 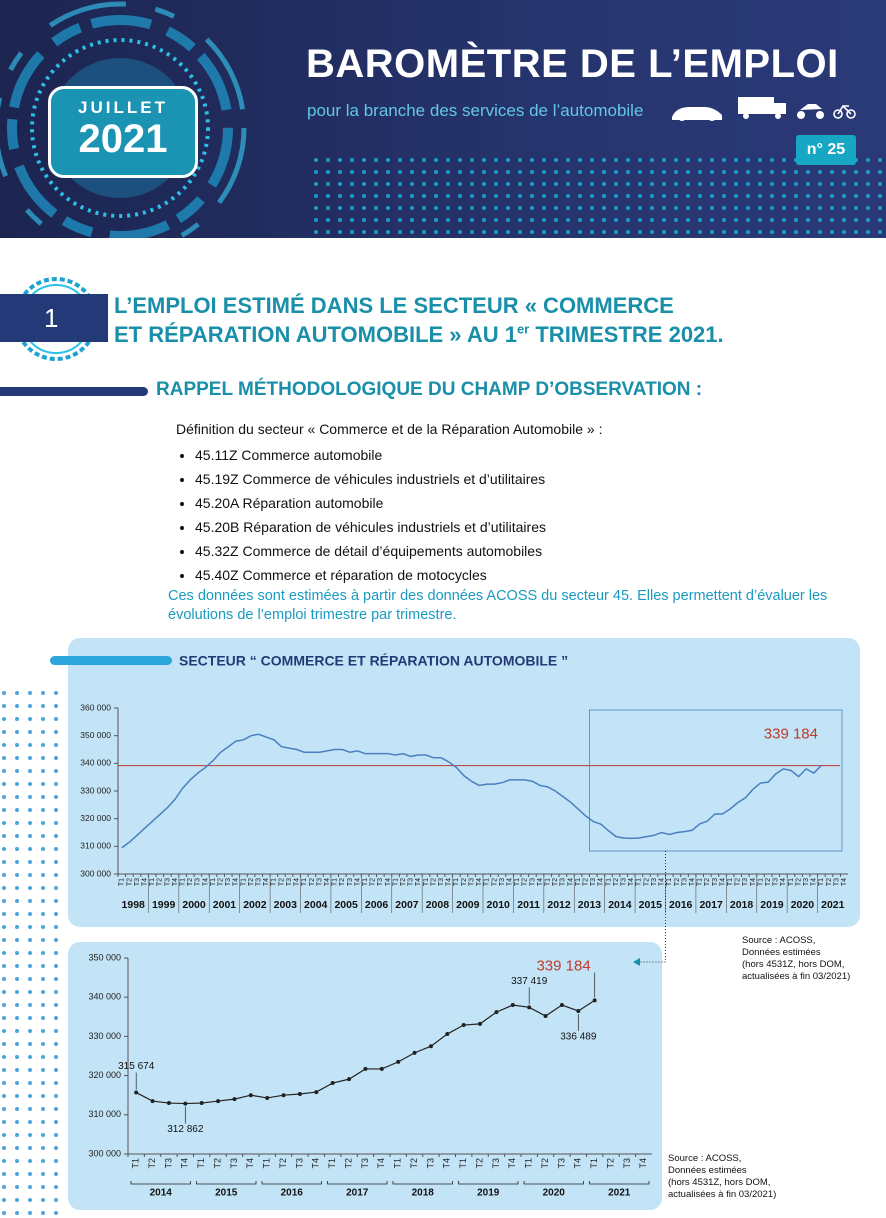 What do you see at coordinates (468, 905) in the screenshot?
I see `year-label: 2009` at bounding box center [468, 905].